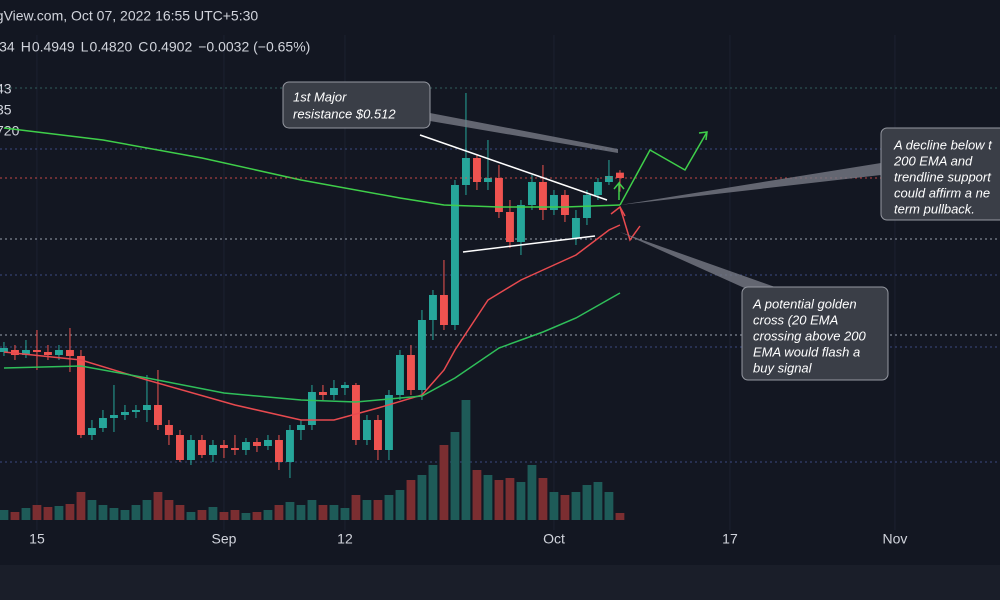  I want to click on note-line: buy signal, so click(783, 367).